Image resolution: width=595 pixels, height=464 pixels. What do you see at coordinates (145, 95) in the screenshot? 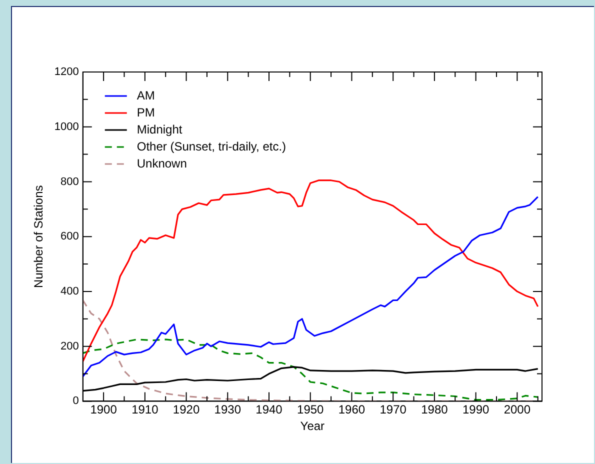
I see `legend-label: AM` at bounding box center [145, 95].